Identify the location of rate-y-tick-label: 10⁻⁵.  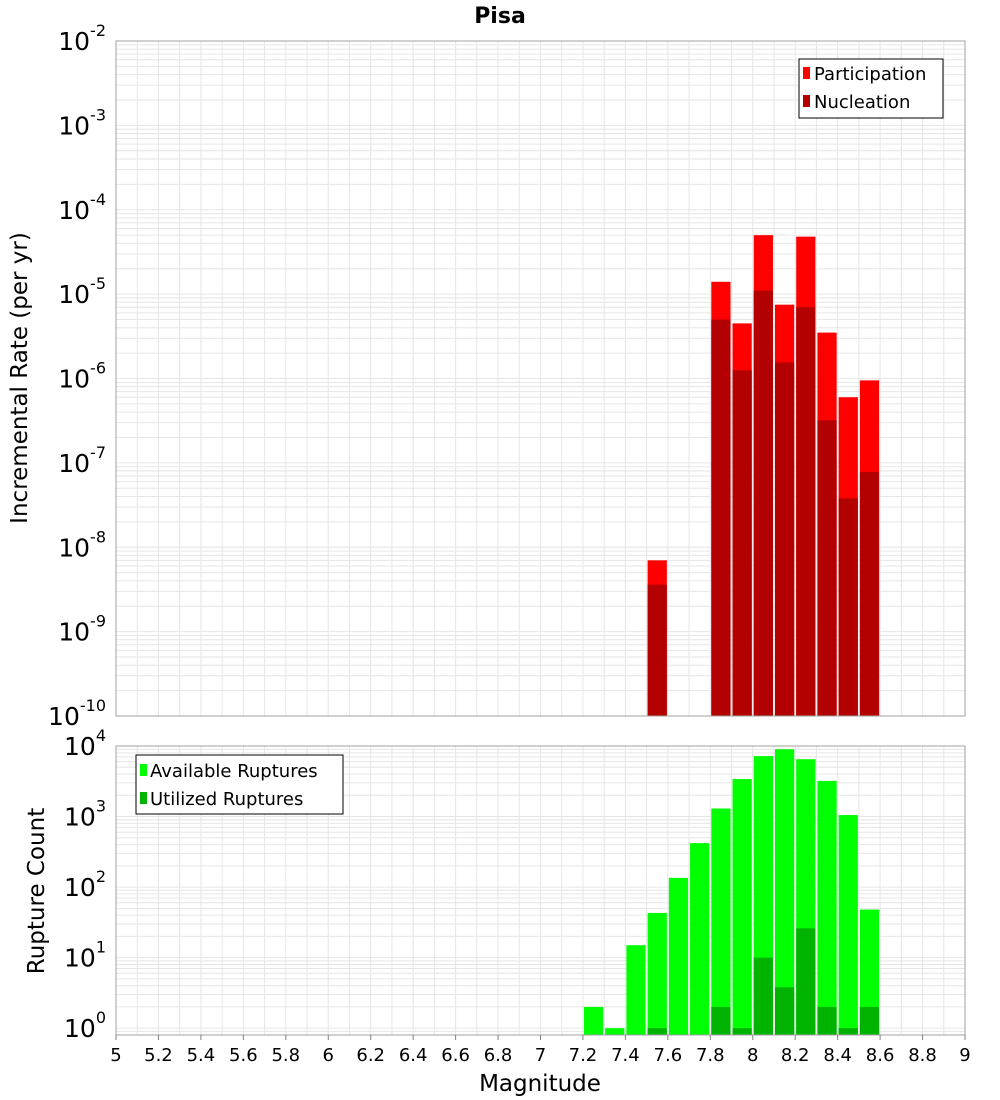
(82, 291).